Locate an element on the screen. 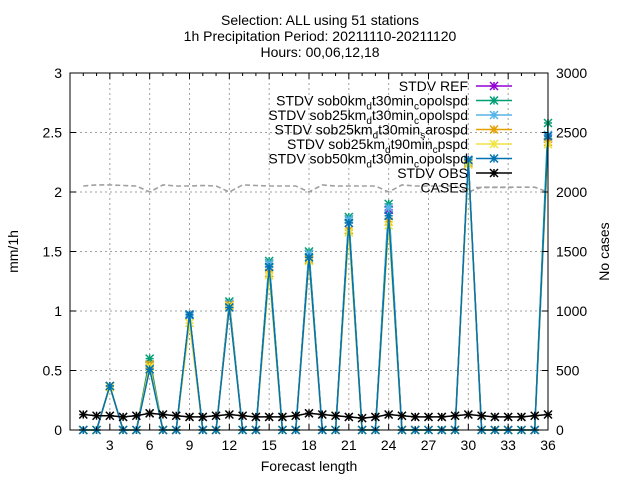 This screenshot has width=640, height=480. x-tick-label: 27 is located at coordinates (429, 445).